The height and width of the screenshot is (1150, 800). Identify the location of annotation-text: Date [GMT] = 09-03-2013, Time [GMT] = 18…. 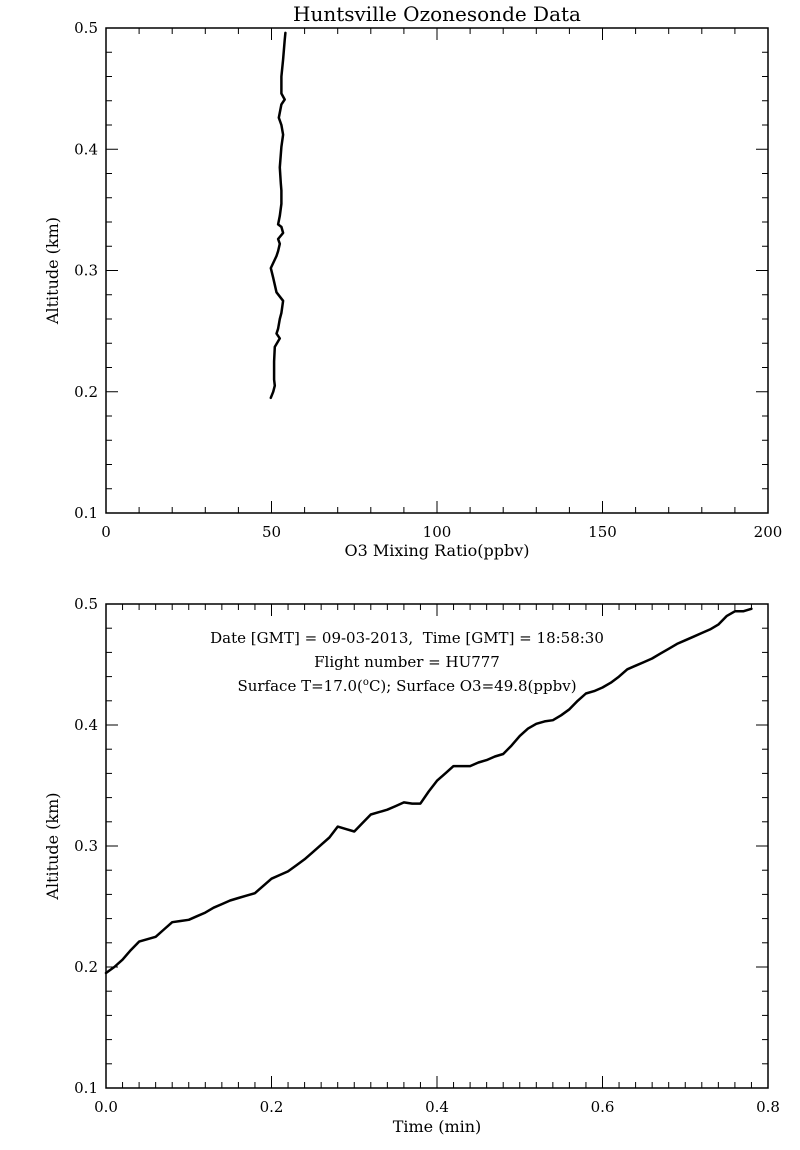
(407, 638).